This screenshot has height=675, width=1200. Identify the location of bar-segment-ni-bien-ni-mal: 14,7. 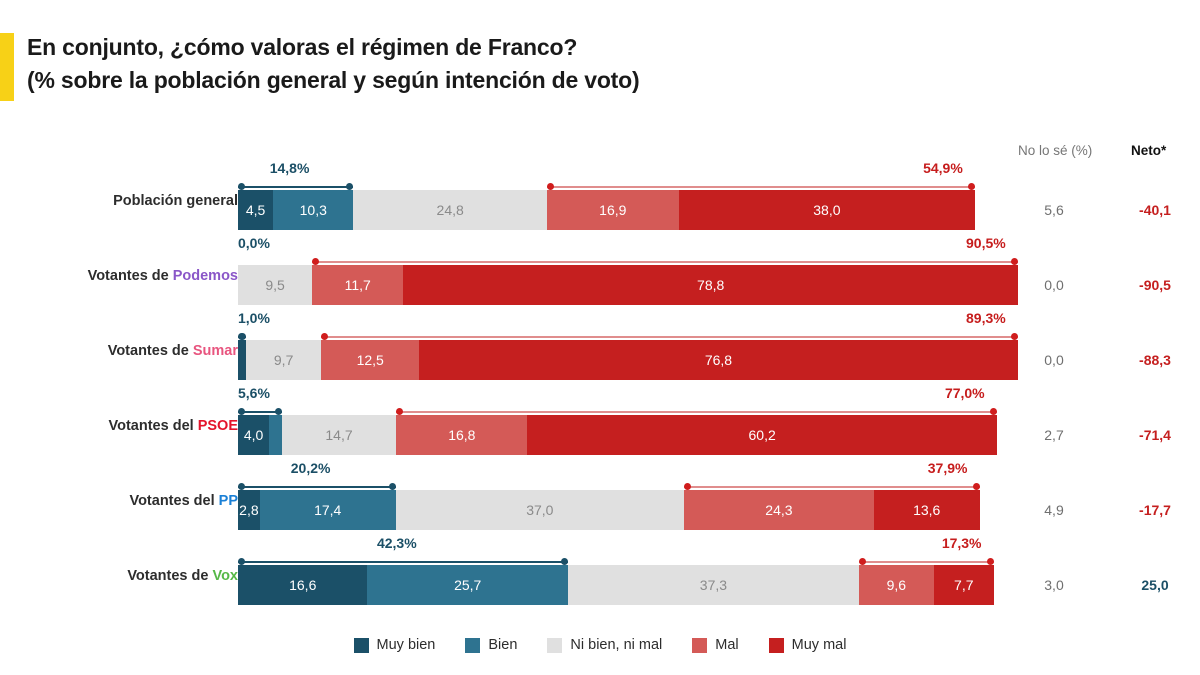
(339, 435).